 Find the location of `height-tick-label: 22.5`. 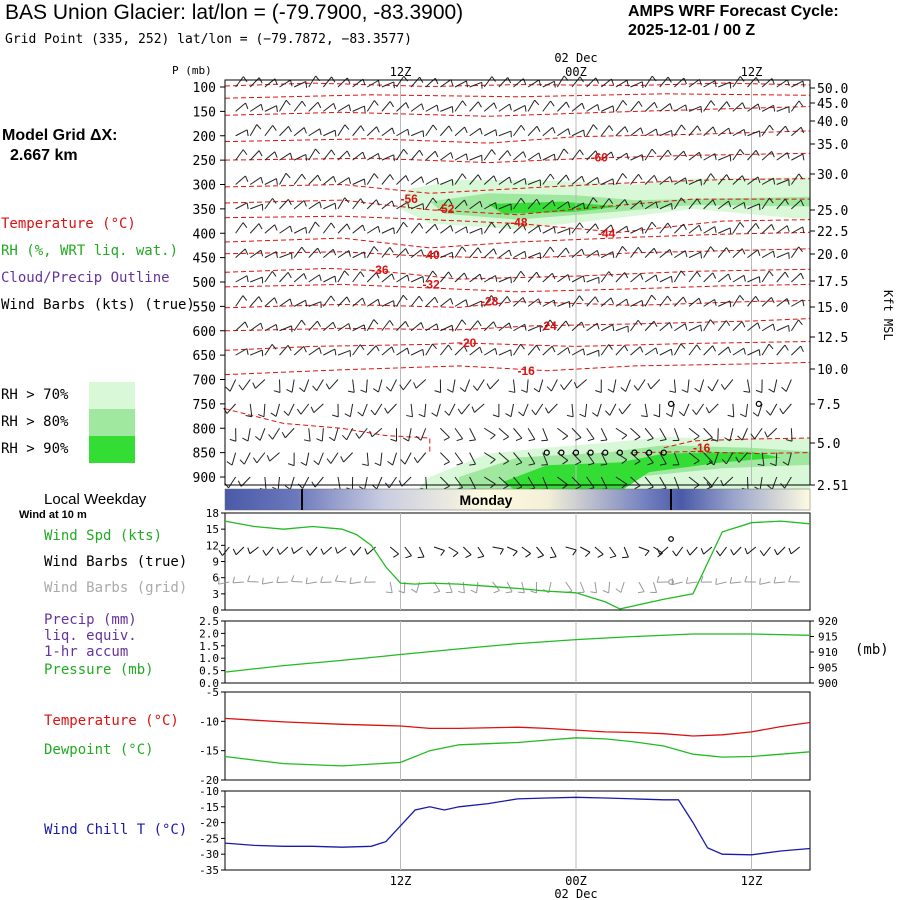

height-tick-label: 22.5 is located at coordinates (832, 232).